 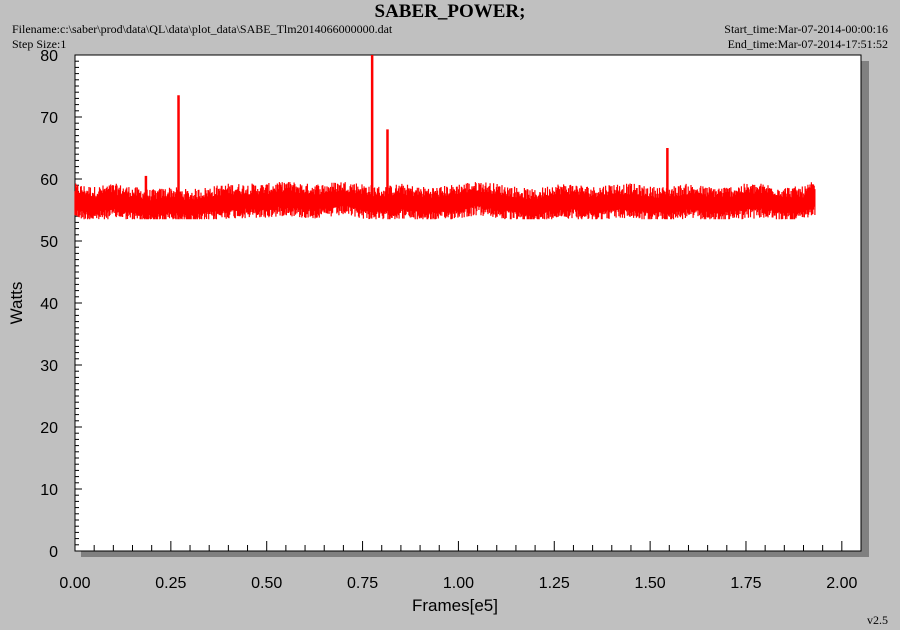 I want to click on x-tick-labels: 0.00 0.25 0.50 0.75 1.00 1.25 1.50 1.75 2.00, so click(x=458, y=583).